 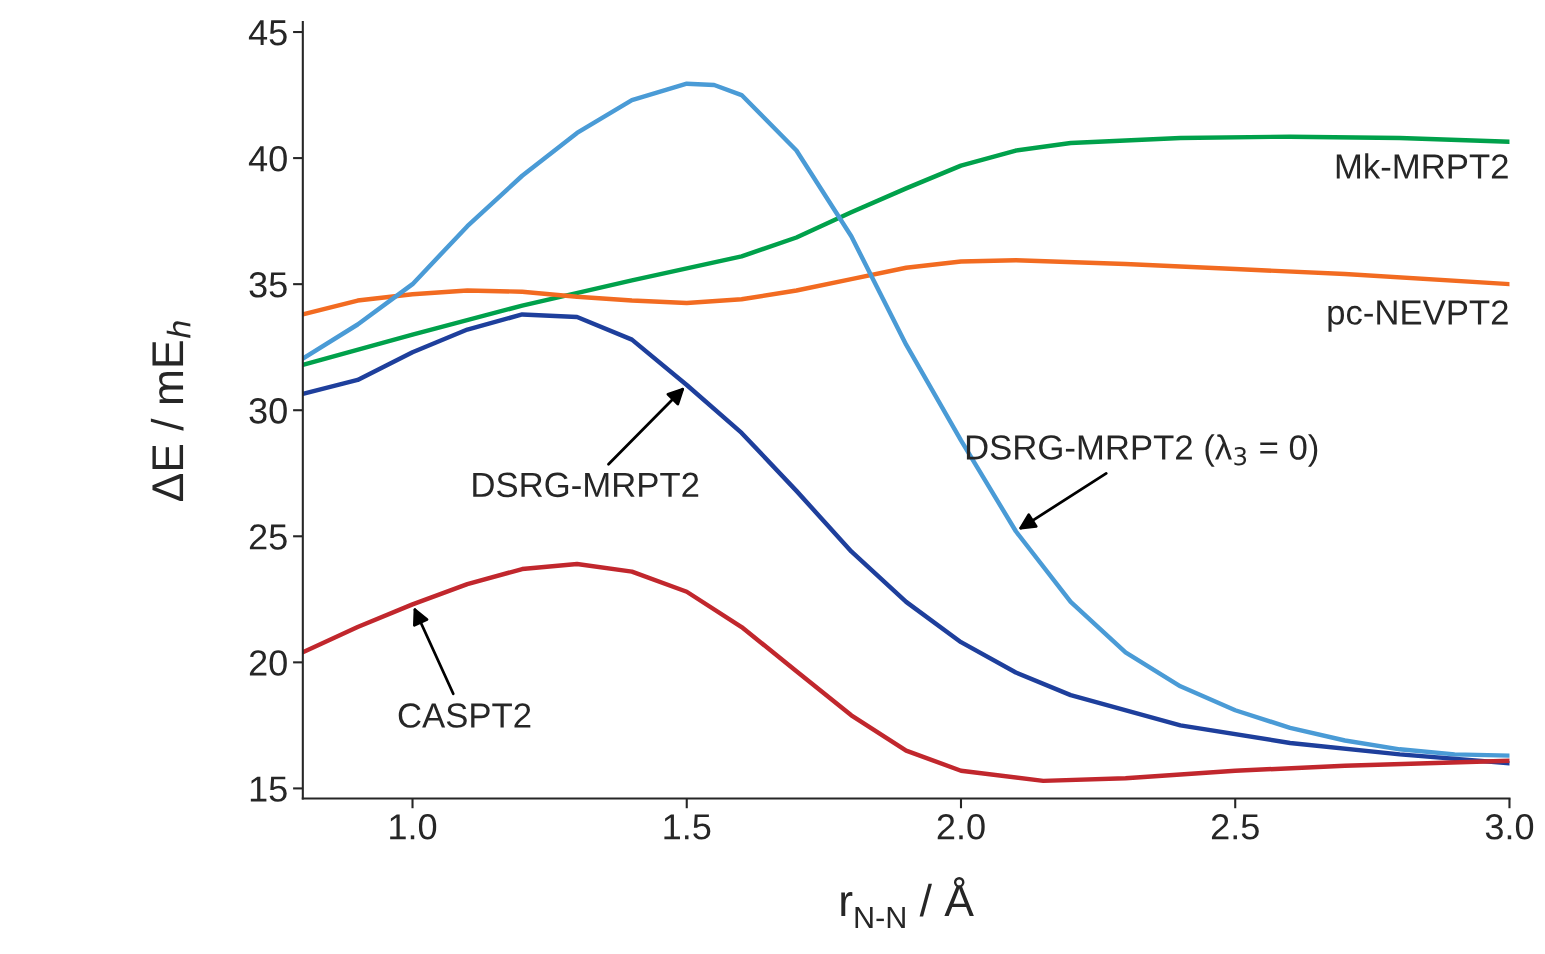 I want to click on x-tick-label: 2.0, so click(x=961, y=827).